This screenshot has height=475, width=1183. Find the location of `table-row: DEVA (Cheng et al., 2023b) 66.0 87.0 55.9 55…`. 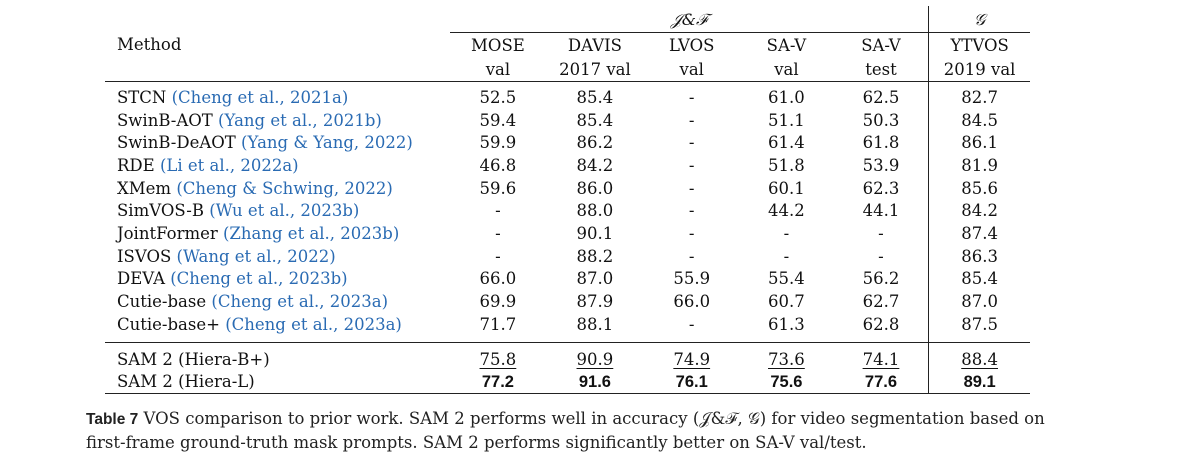

table-row: DEVA (Cheng et al., 2023b) 66.0 87.0 55.9 55… is located at coordinates (567, 279).